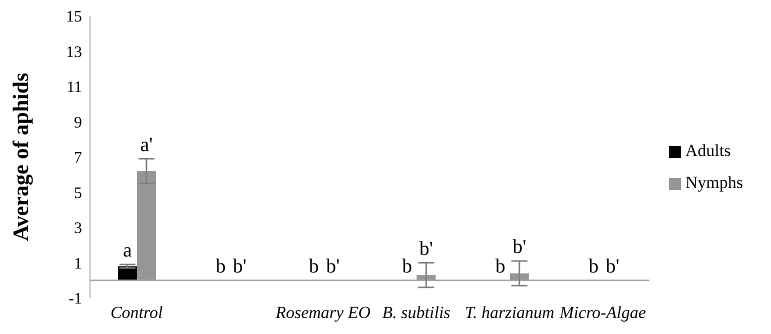  I want to click on y-tick-label: 15, so click(74, 17).